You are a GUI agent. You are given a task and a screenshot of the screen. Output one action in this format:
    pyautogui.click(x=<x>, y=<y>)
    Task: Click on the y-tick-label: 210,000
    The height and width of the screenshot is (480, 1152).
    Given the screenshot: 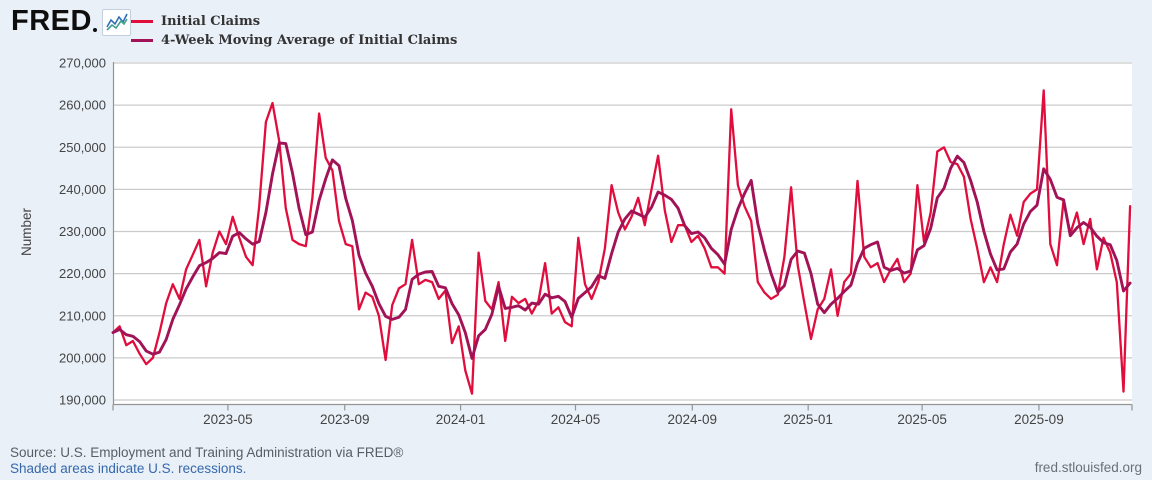 What is the action you would take?
    pyautogui.click(x=82, y=315)
    